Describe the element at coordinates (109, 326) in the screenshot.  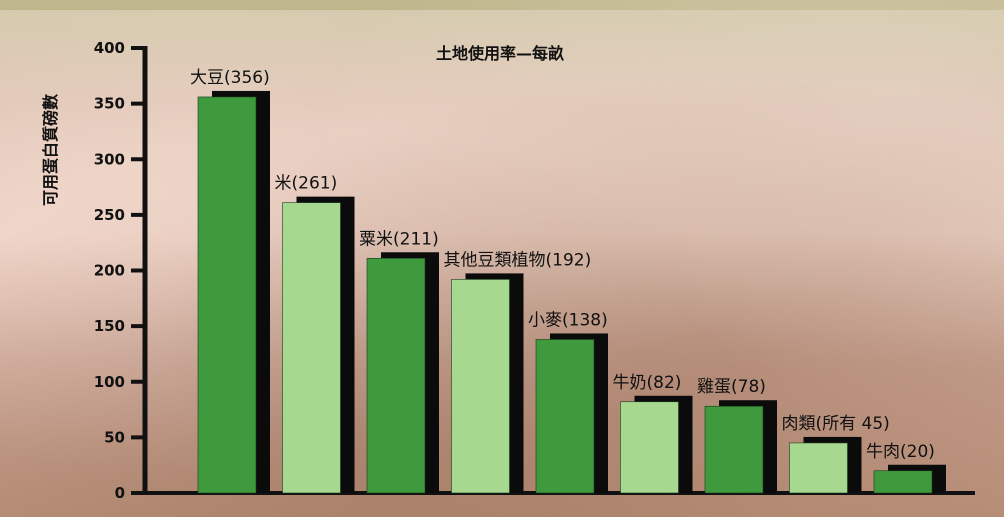
I see `y-tick-label: 150` at that location.